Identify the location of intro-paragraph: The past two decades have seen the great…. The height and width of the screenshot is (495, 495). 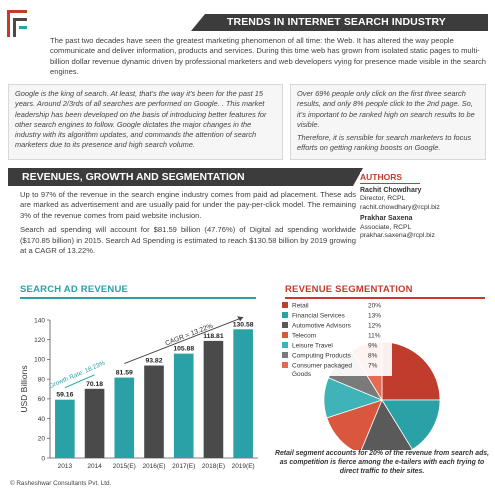
(268, 56).